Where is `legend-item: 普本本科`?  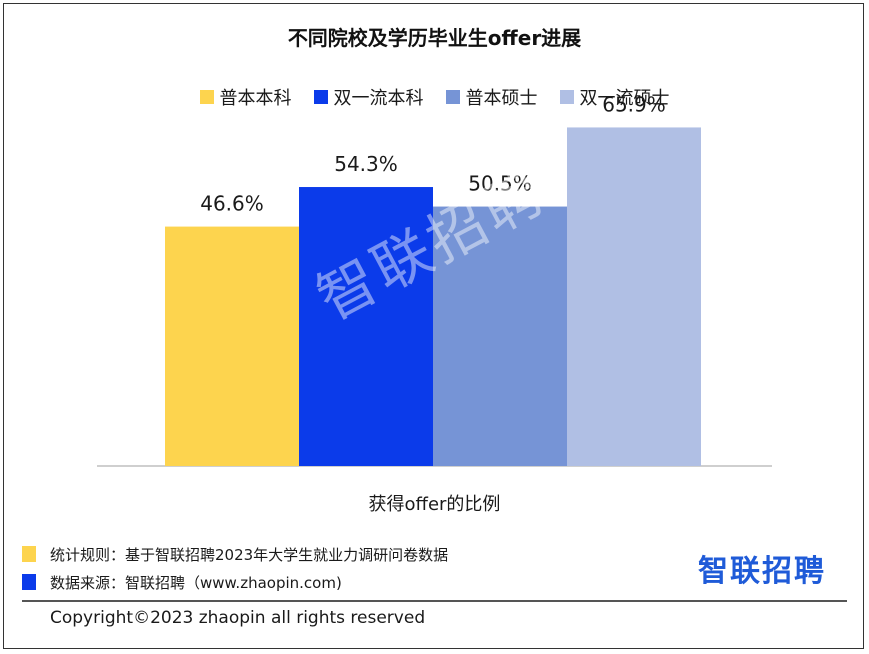 legend-item: 普本本科 is located at coordinates (245, 97).